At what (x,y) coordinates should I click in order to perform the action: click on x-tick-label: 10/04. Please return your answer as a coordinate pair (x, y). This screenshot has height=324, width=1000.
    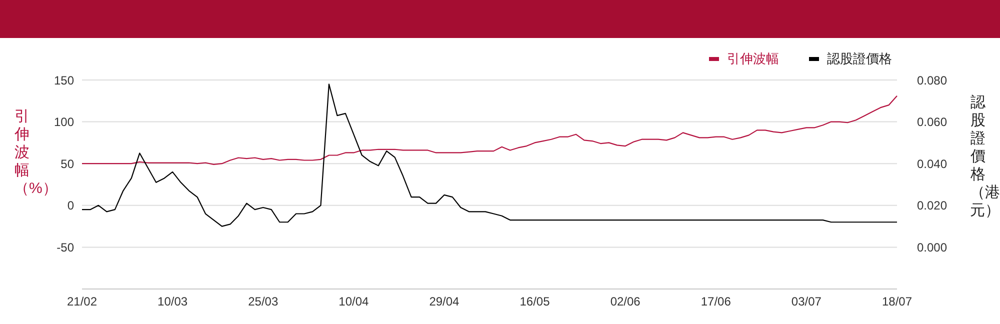
    Looking at the image, I should click on (354, 301).